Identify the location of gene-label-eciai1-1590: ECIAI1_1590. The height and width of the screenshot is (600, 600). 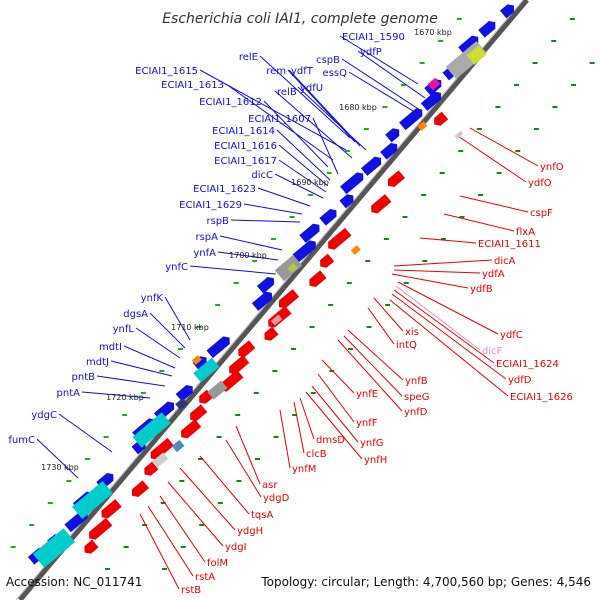
(373, 37).